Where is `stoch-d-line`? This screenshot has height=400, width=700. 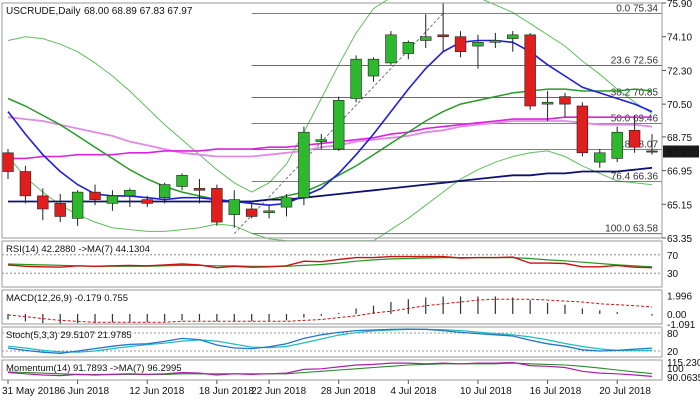
stoch-d-line is located at coordinates (330, 340).